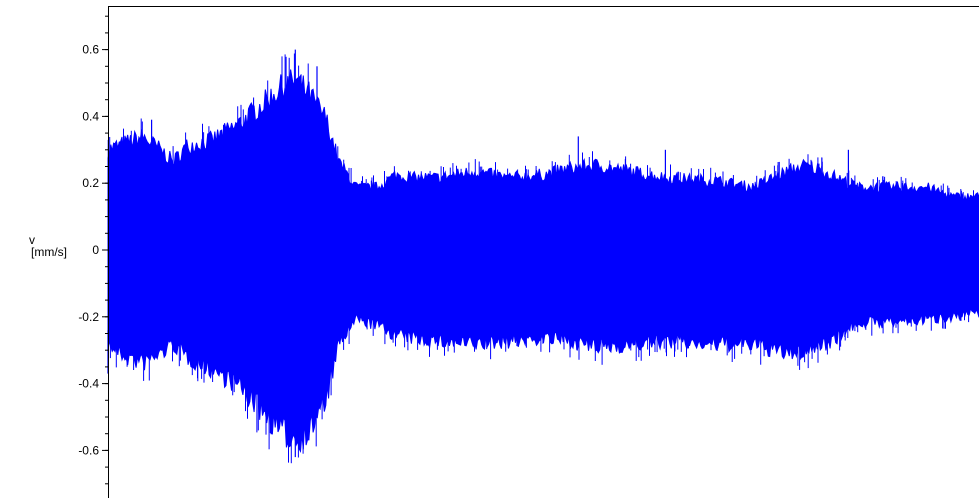 Image resolution: width=979 pixels, height=498 pixels. I want to click on y-tick-label: -0.6, so click(88, 450).